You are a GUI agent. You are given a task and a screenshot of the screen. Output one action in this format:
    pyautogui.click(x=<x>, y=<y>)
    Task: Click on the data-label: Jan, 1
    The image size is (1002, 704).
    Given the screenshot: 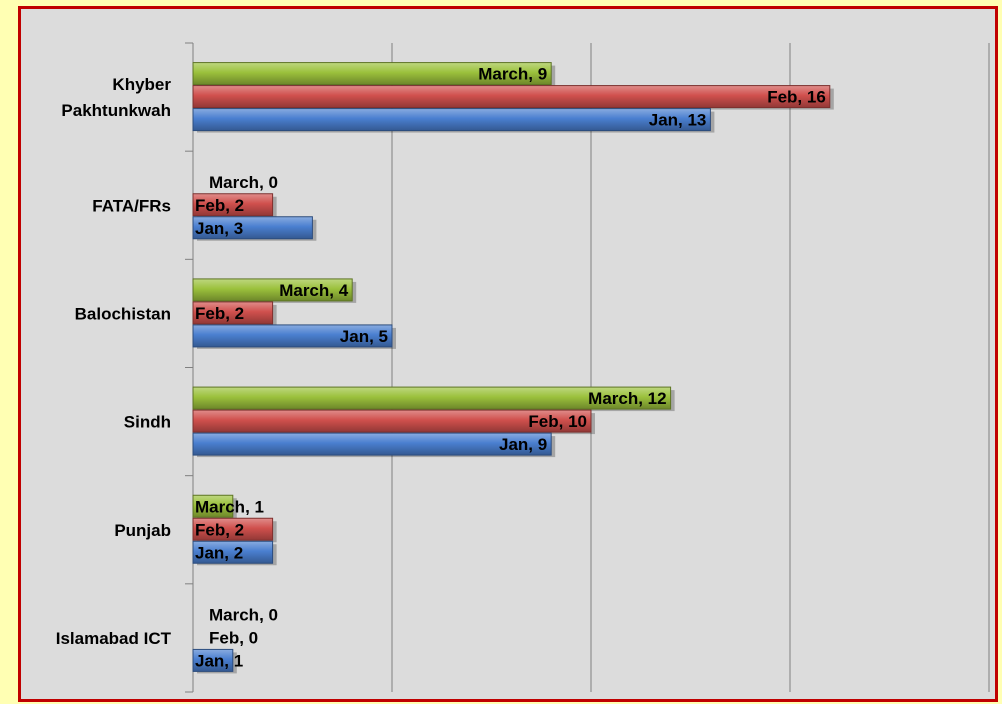 What is the action you would take?
    pyautogui.click(x=219, y=660)
    